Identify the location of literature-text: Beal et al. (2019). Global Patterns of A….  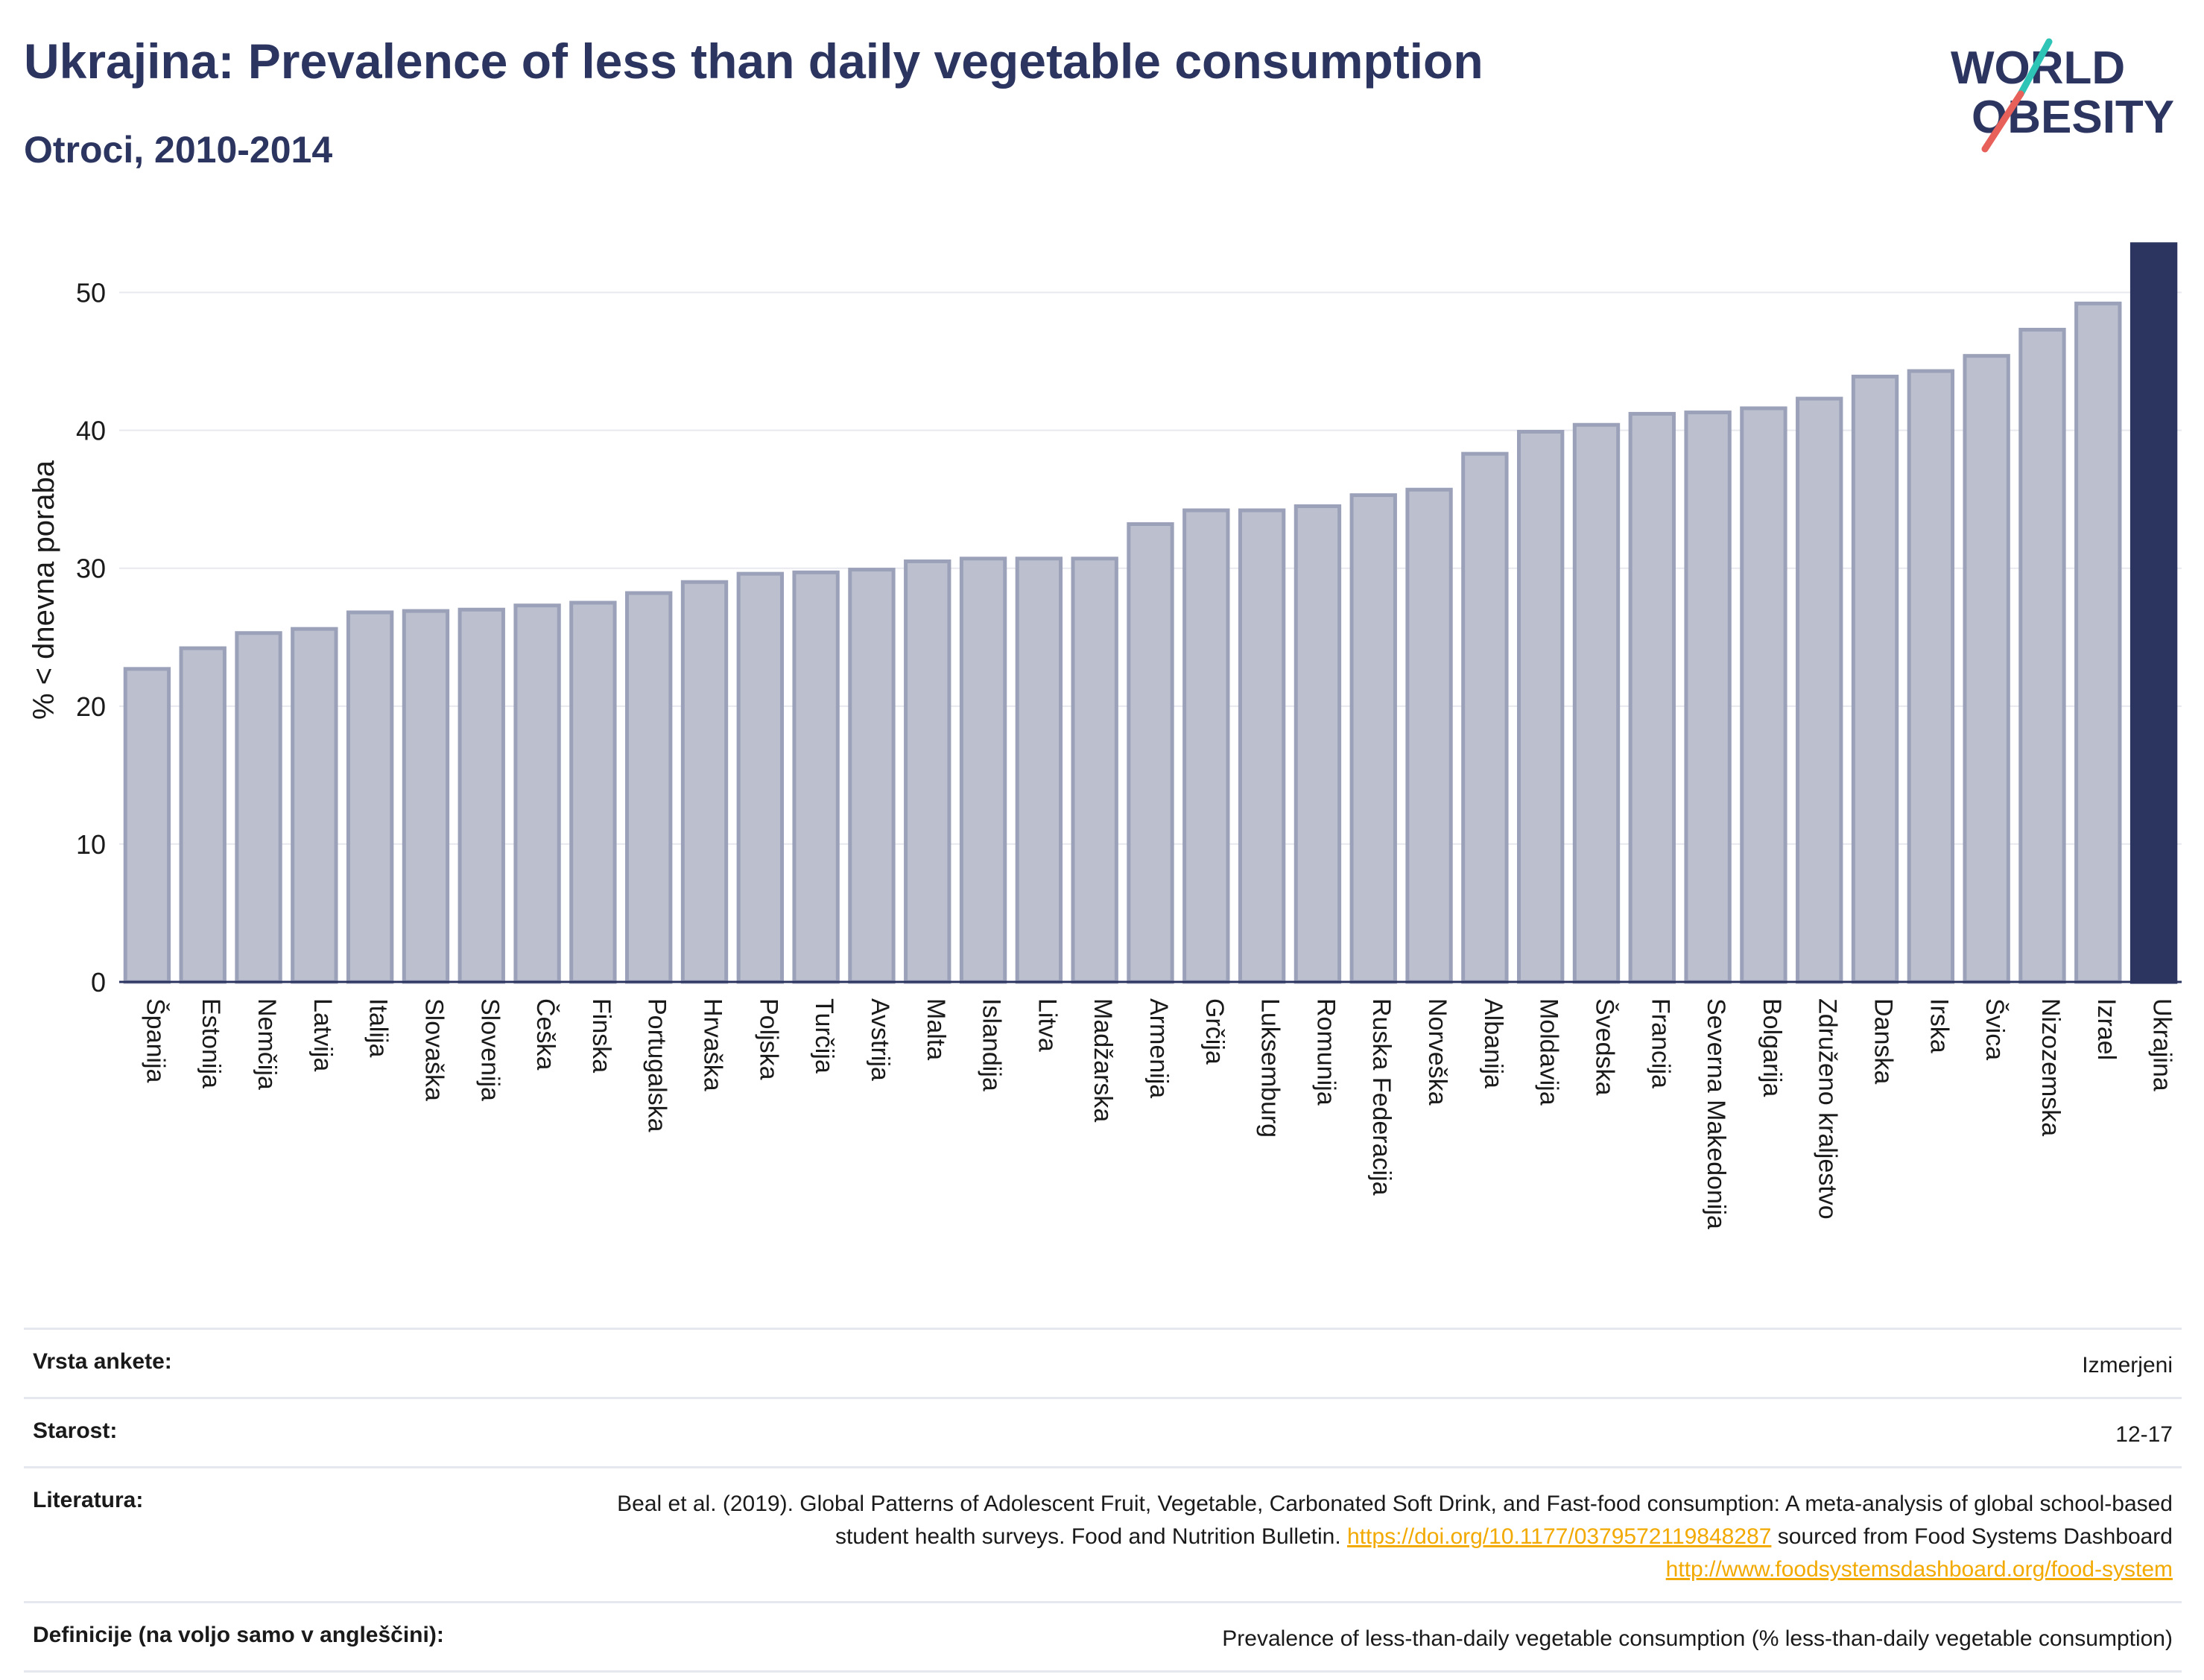
(1395, 1520).